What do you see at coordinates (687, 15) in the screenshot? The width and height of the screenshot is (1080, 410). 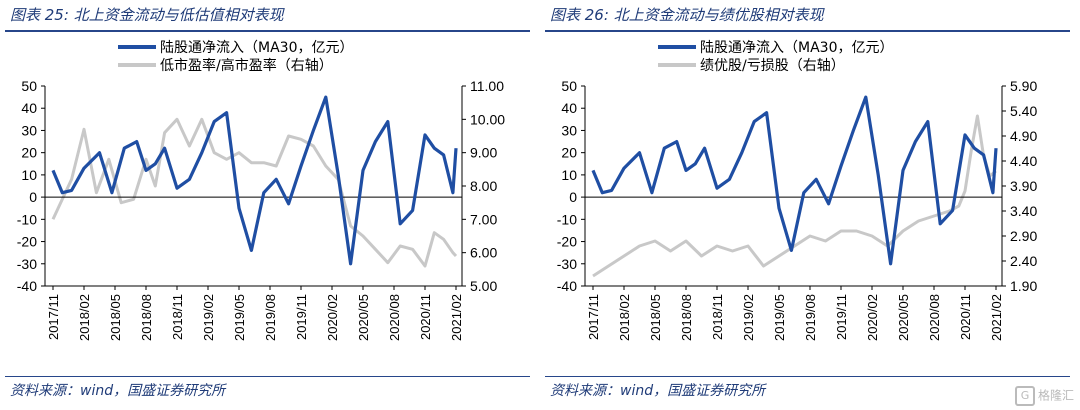 I see `chart-title: 图表 26: 北上资金流动与绩优股相对表现` at bounding box center [687, 15].